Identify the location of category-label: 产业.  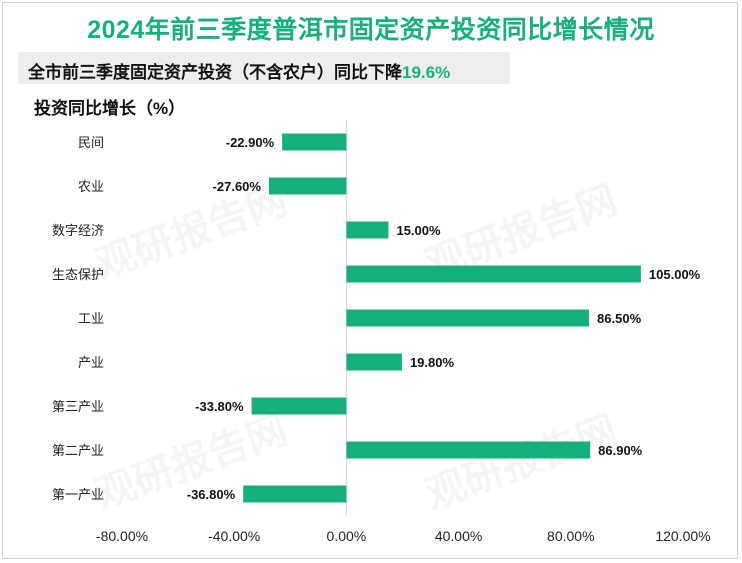
(91, 362).